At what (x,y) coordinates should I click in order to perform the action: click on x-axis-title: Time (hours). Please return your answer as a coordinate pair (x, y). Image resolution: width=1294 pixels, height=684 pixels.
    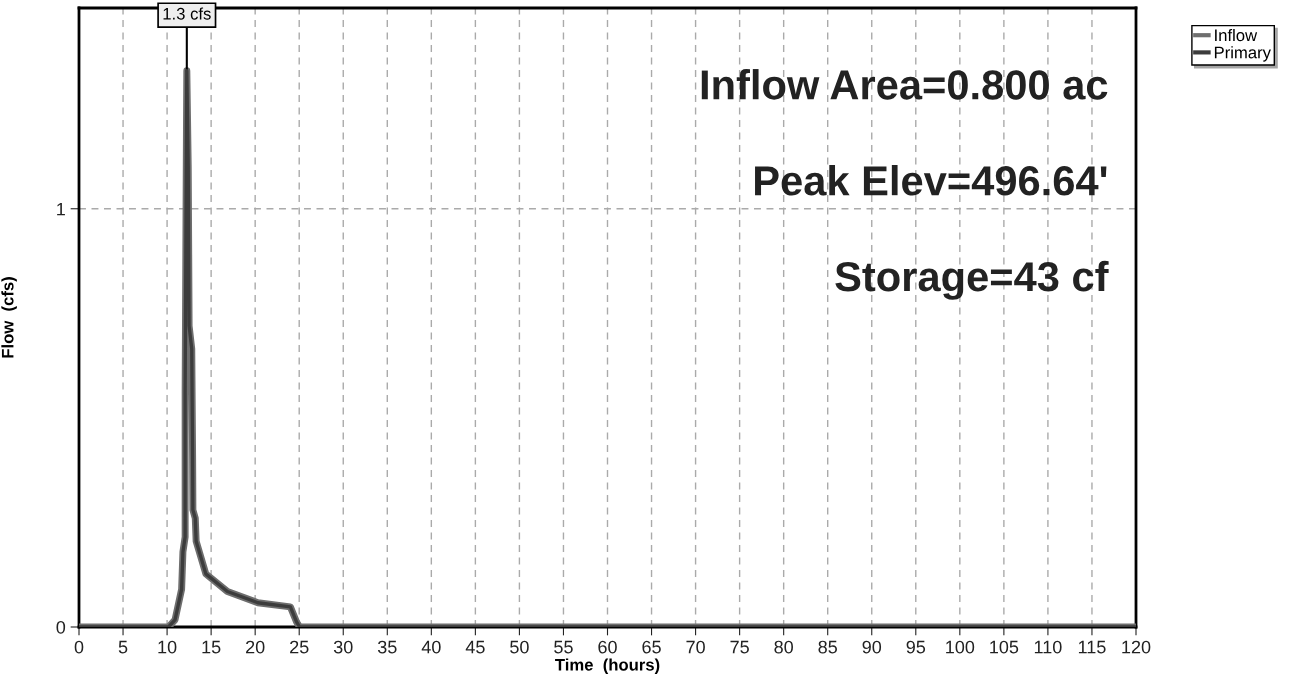
    Looking at the image, I should click on (607, 666).